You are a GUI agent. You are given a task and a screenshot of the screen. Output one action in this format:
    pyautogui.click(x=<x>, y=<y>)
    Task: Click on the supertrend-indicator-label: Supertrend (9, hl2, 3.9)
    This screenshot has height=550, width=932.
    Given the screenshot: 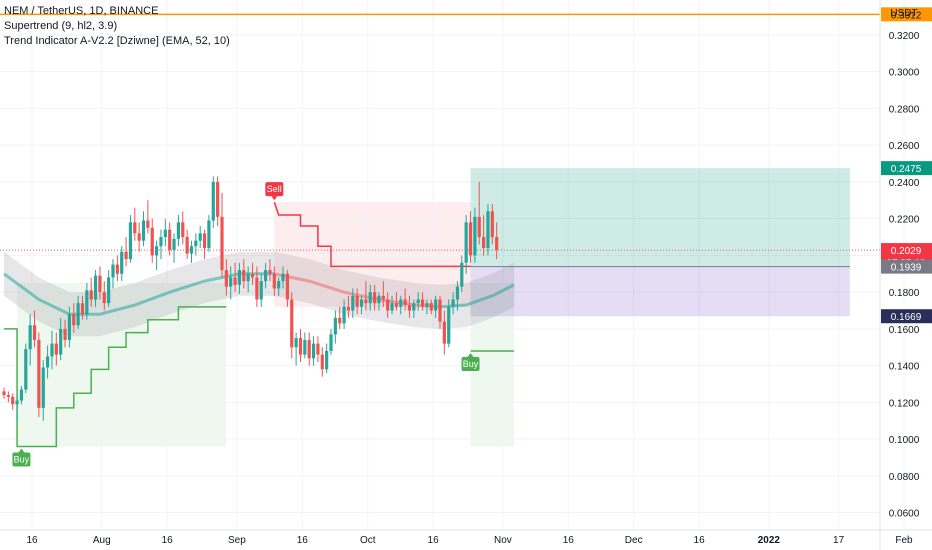 What is the action you would take?
    pyautogui.click(x=61, y=26)
    